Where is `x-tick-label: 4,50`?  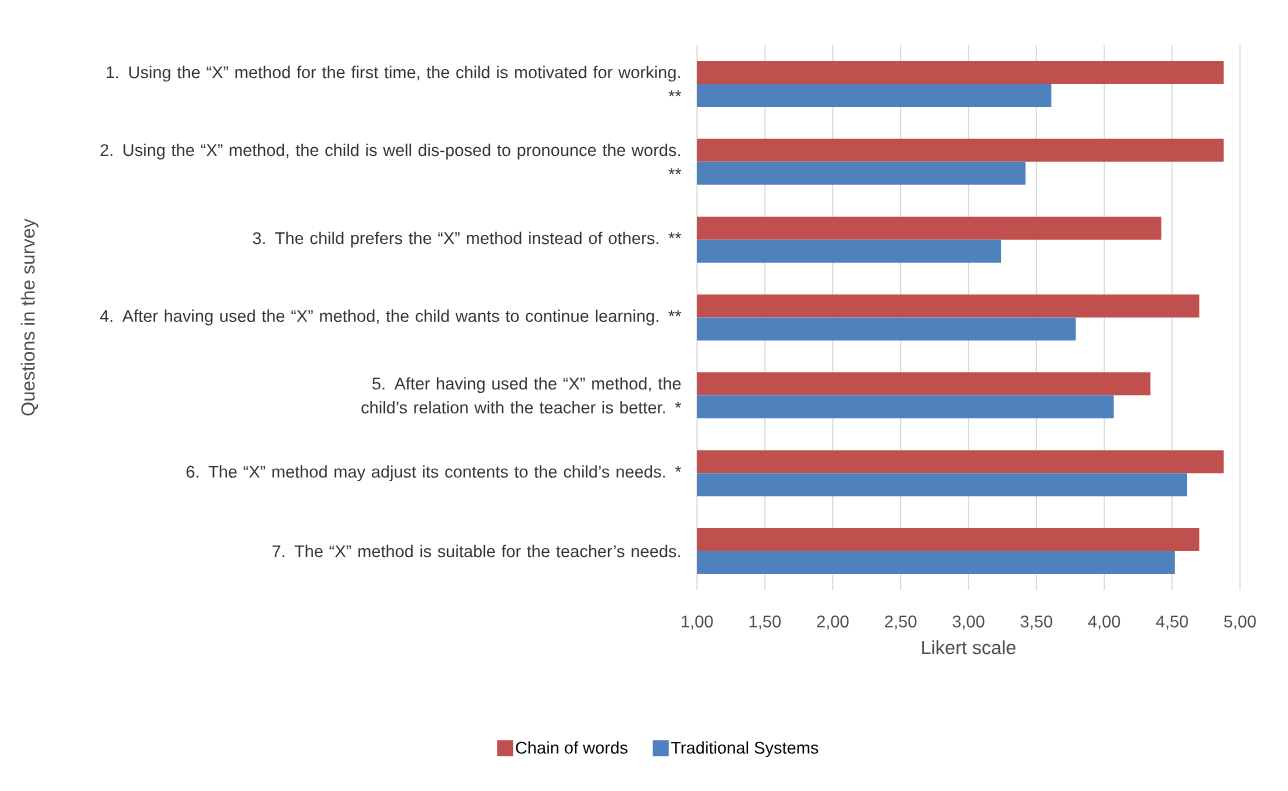 x-tick-label: 4,50 is located at coordinates (1172, 622).